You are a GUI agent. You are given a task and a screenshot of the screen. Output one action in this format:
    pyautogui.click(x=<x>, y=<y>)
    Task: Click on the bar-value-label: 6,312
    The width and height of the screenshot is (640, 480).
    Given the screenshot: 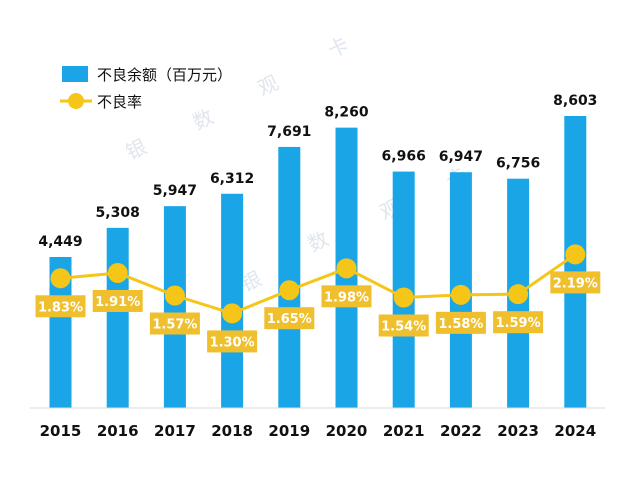 What is the action you would take?
    pyautogui.click(x=232, y=179)
    